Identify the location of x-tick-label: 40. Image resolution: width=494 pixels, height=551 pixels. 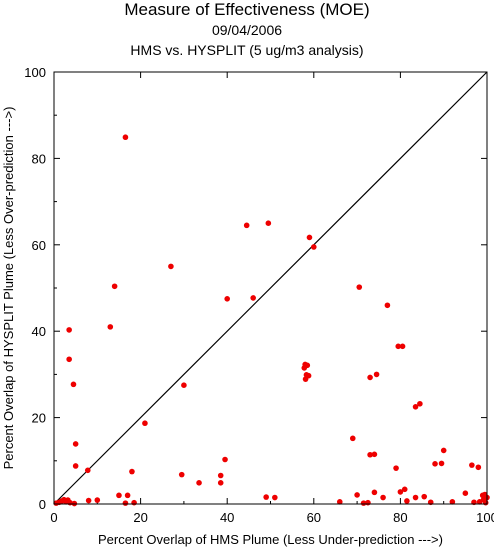
(227, 517).